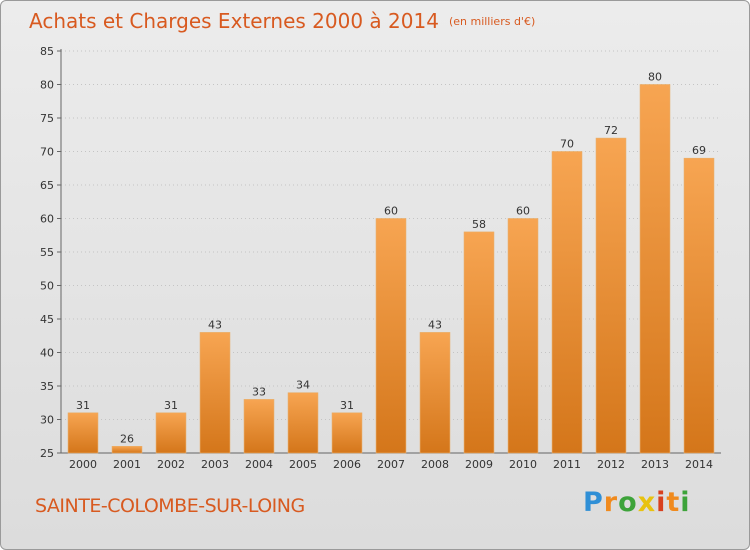 This screenshot has height=550, width=750. I want to click on y-tick-label: 55, so click(47, 252).